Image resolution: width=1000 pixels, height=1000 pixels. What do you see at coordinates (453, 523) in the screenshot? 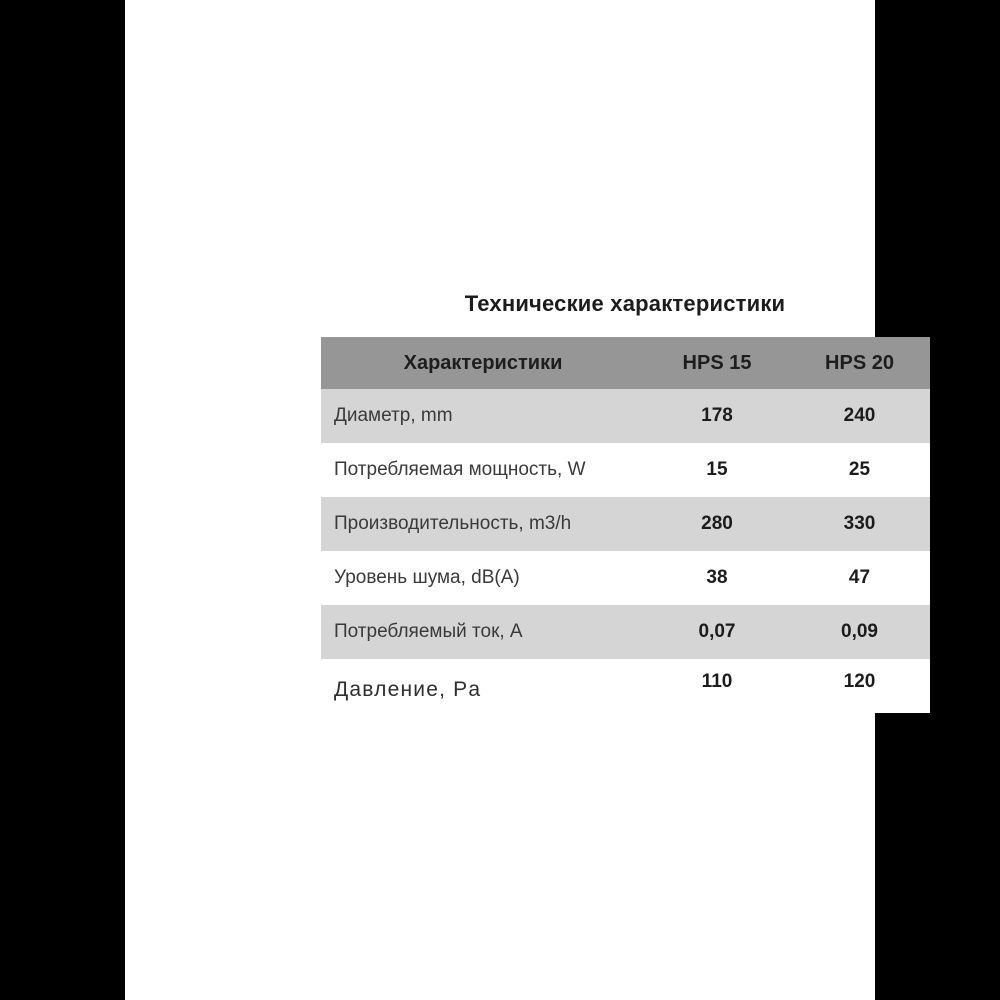
I see `row-label: Производительность, m3/h` at bounding box center [453, 523].